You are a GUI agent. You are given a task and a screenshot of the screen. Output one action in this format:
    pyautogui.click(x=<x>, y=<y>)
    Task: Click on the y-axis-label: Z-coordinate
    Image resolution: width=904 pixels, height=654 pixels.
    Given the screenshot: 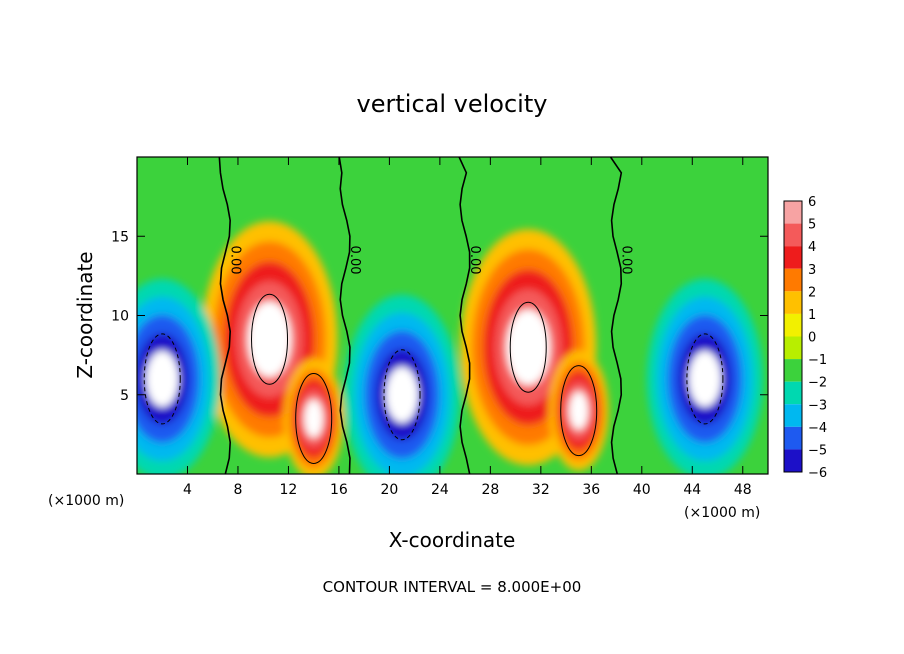 What is the action you would take?
    pyautogui.click(x=85, y=314)
    